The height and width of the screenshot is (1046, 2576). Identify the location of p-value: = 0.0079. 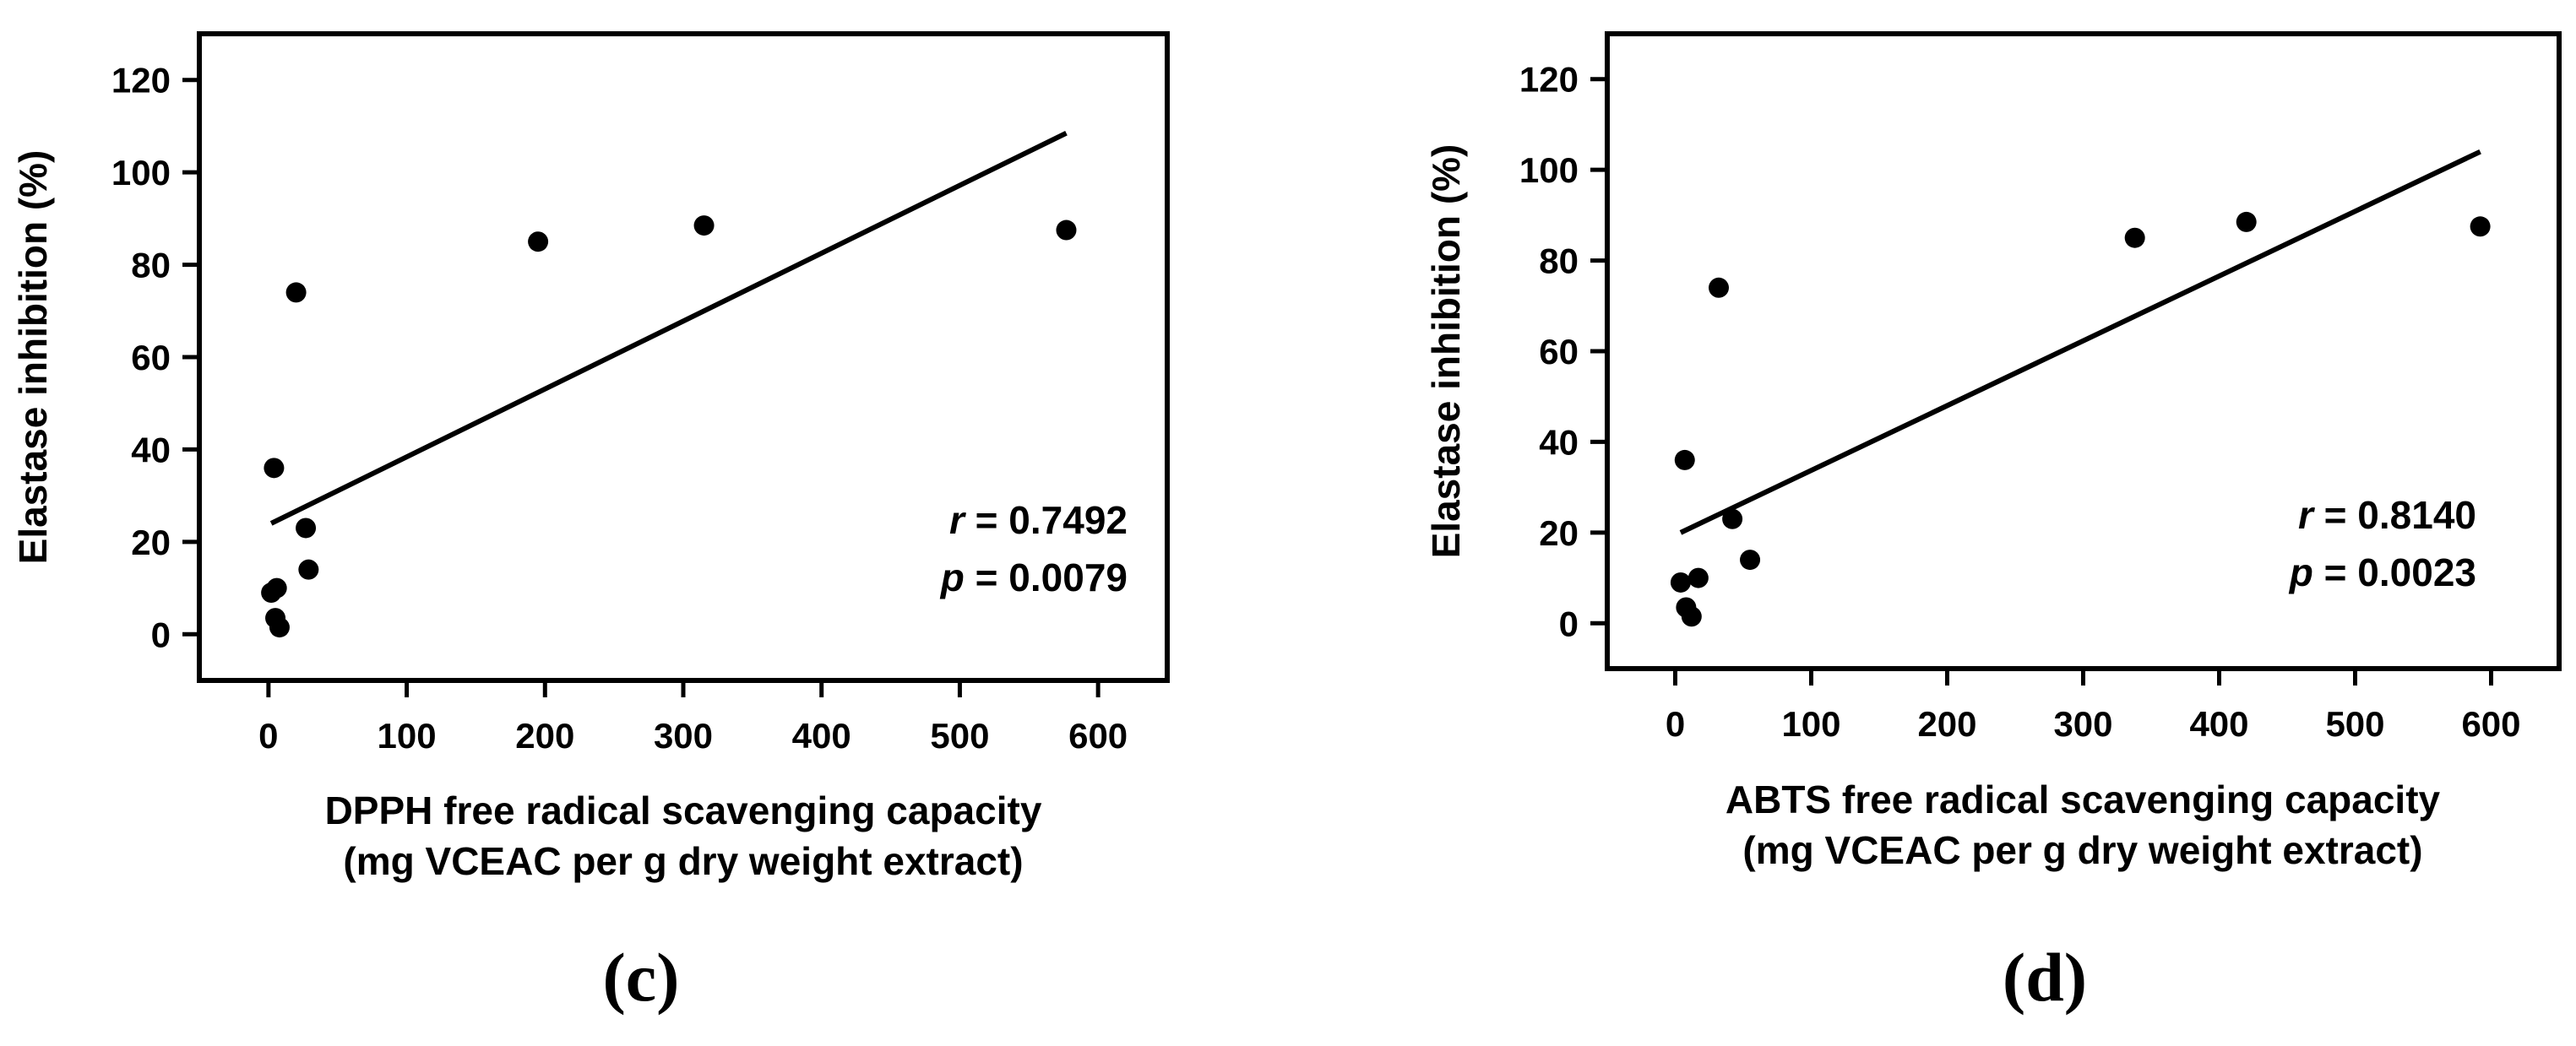
(1046, 577).